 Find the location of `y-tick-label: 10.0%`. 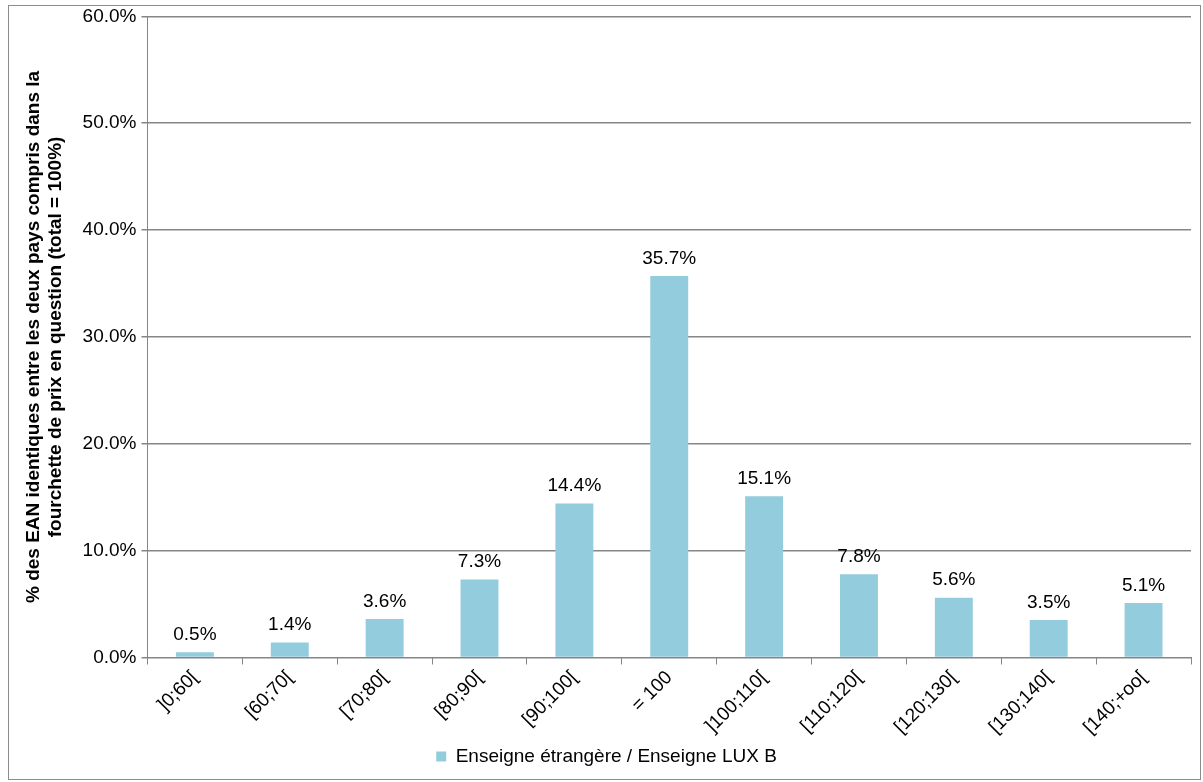

y-tick-label: 10.0% is located at coordinates (109, 549).